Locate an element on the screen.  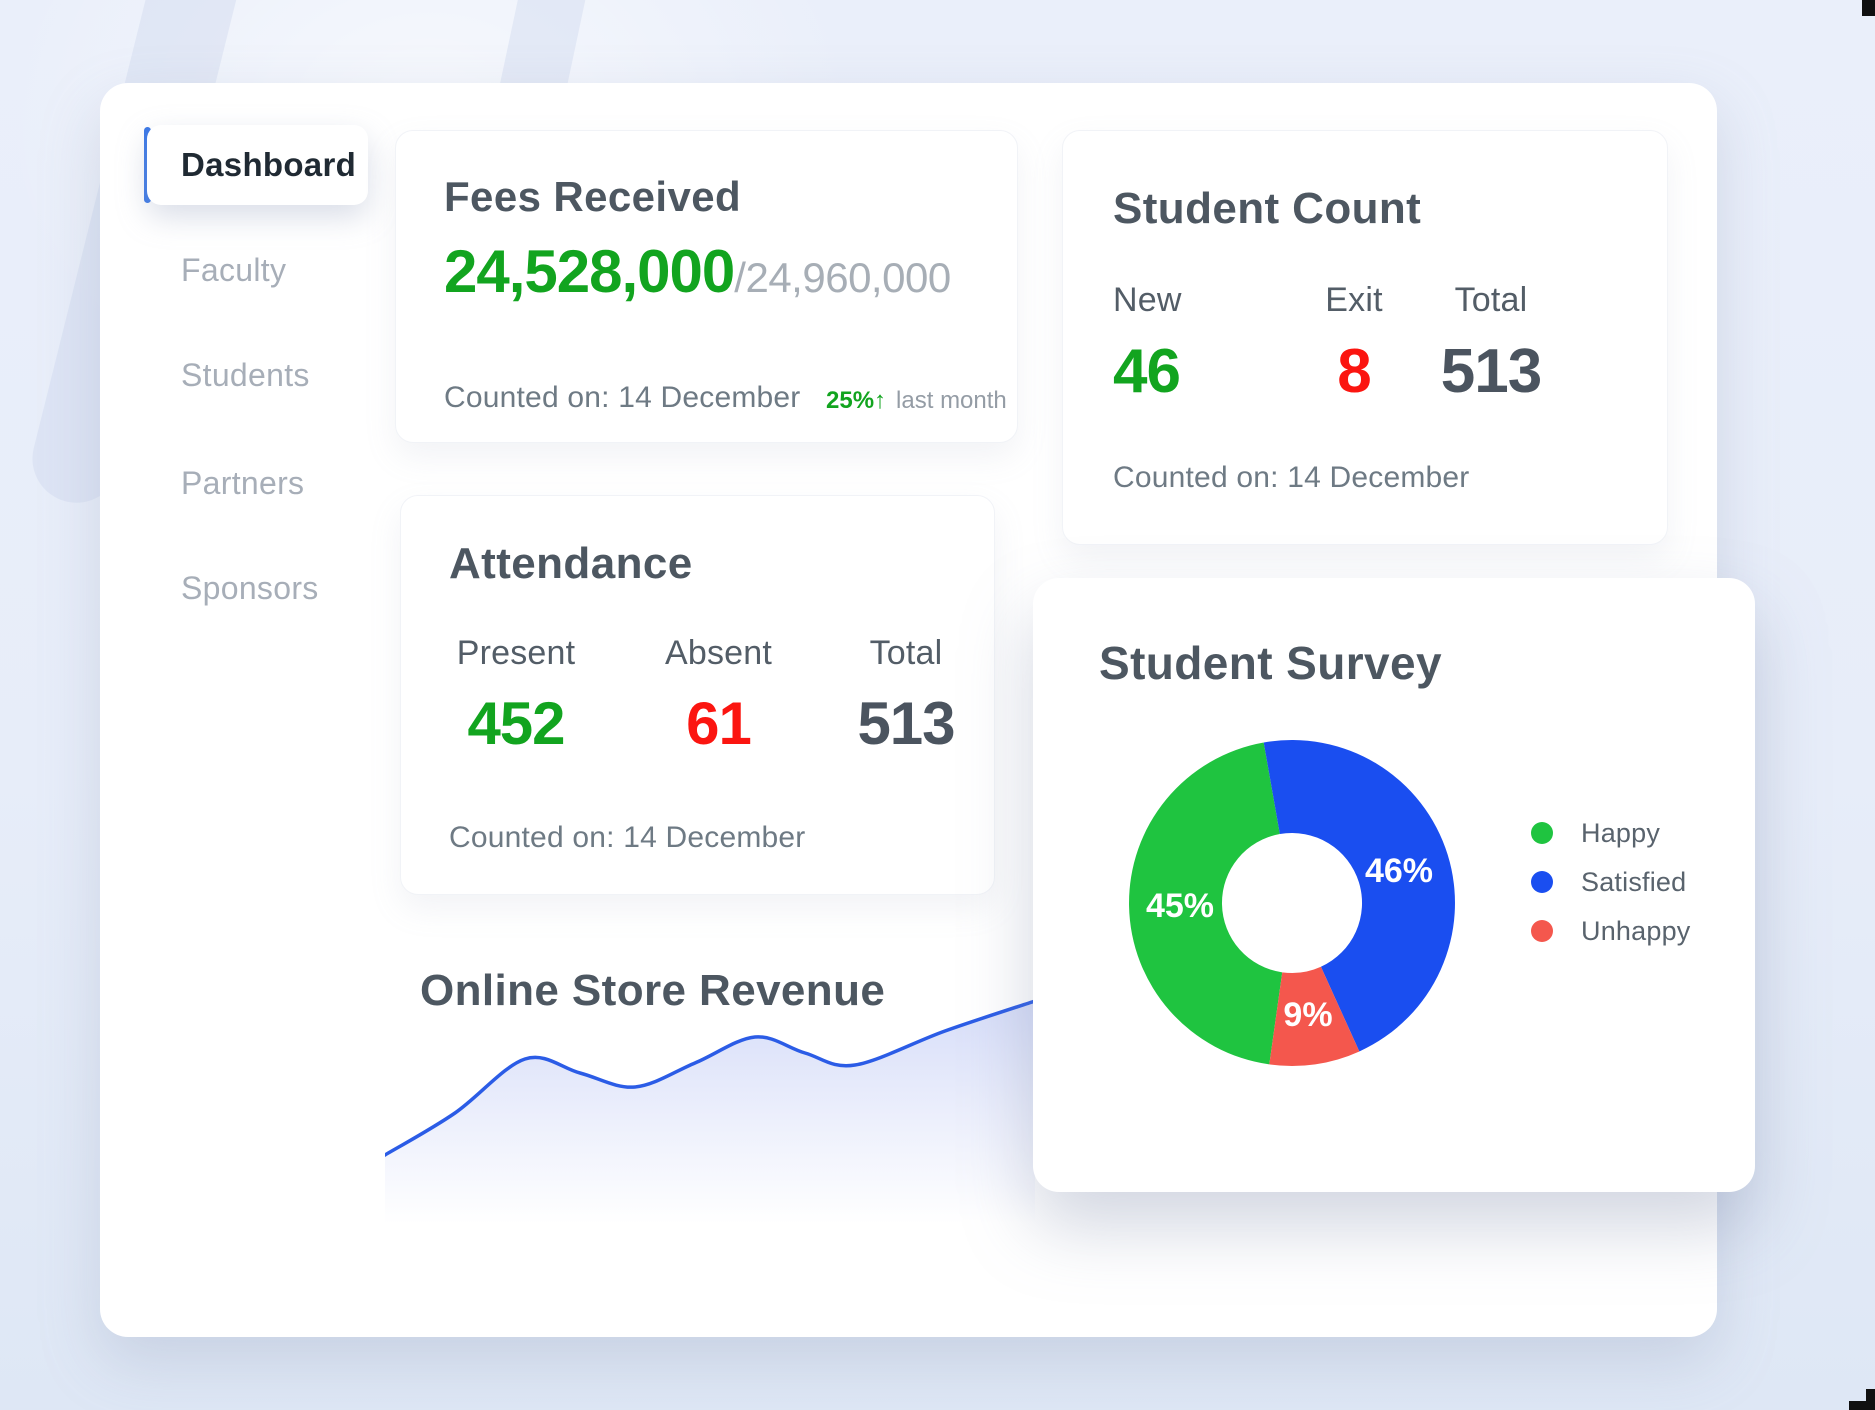
stat-column-present: Present 452 is located at coordinates (516, 696).